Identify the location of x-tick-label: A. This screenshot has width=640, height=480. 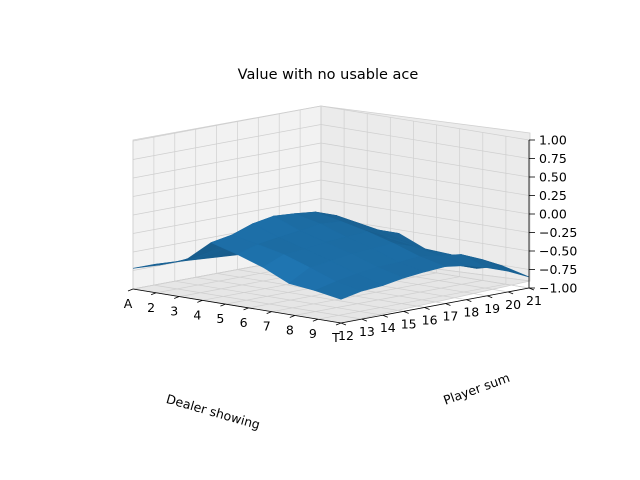
(128, 303).